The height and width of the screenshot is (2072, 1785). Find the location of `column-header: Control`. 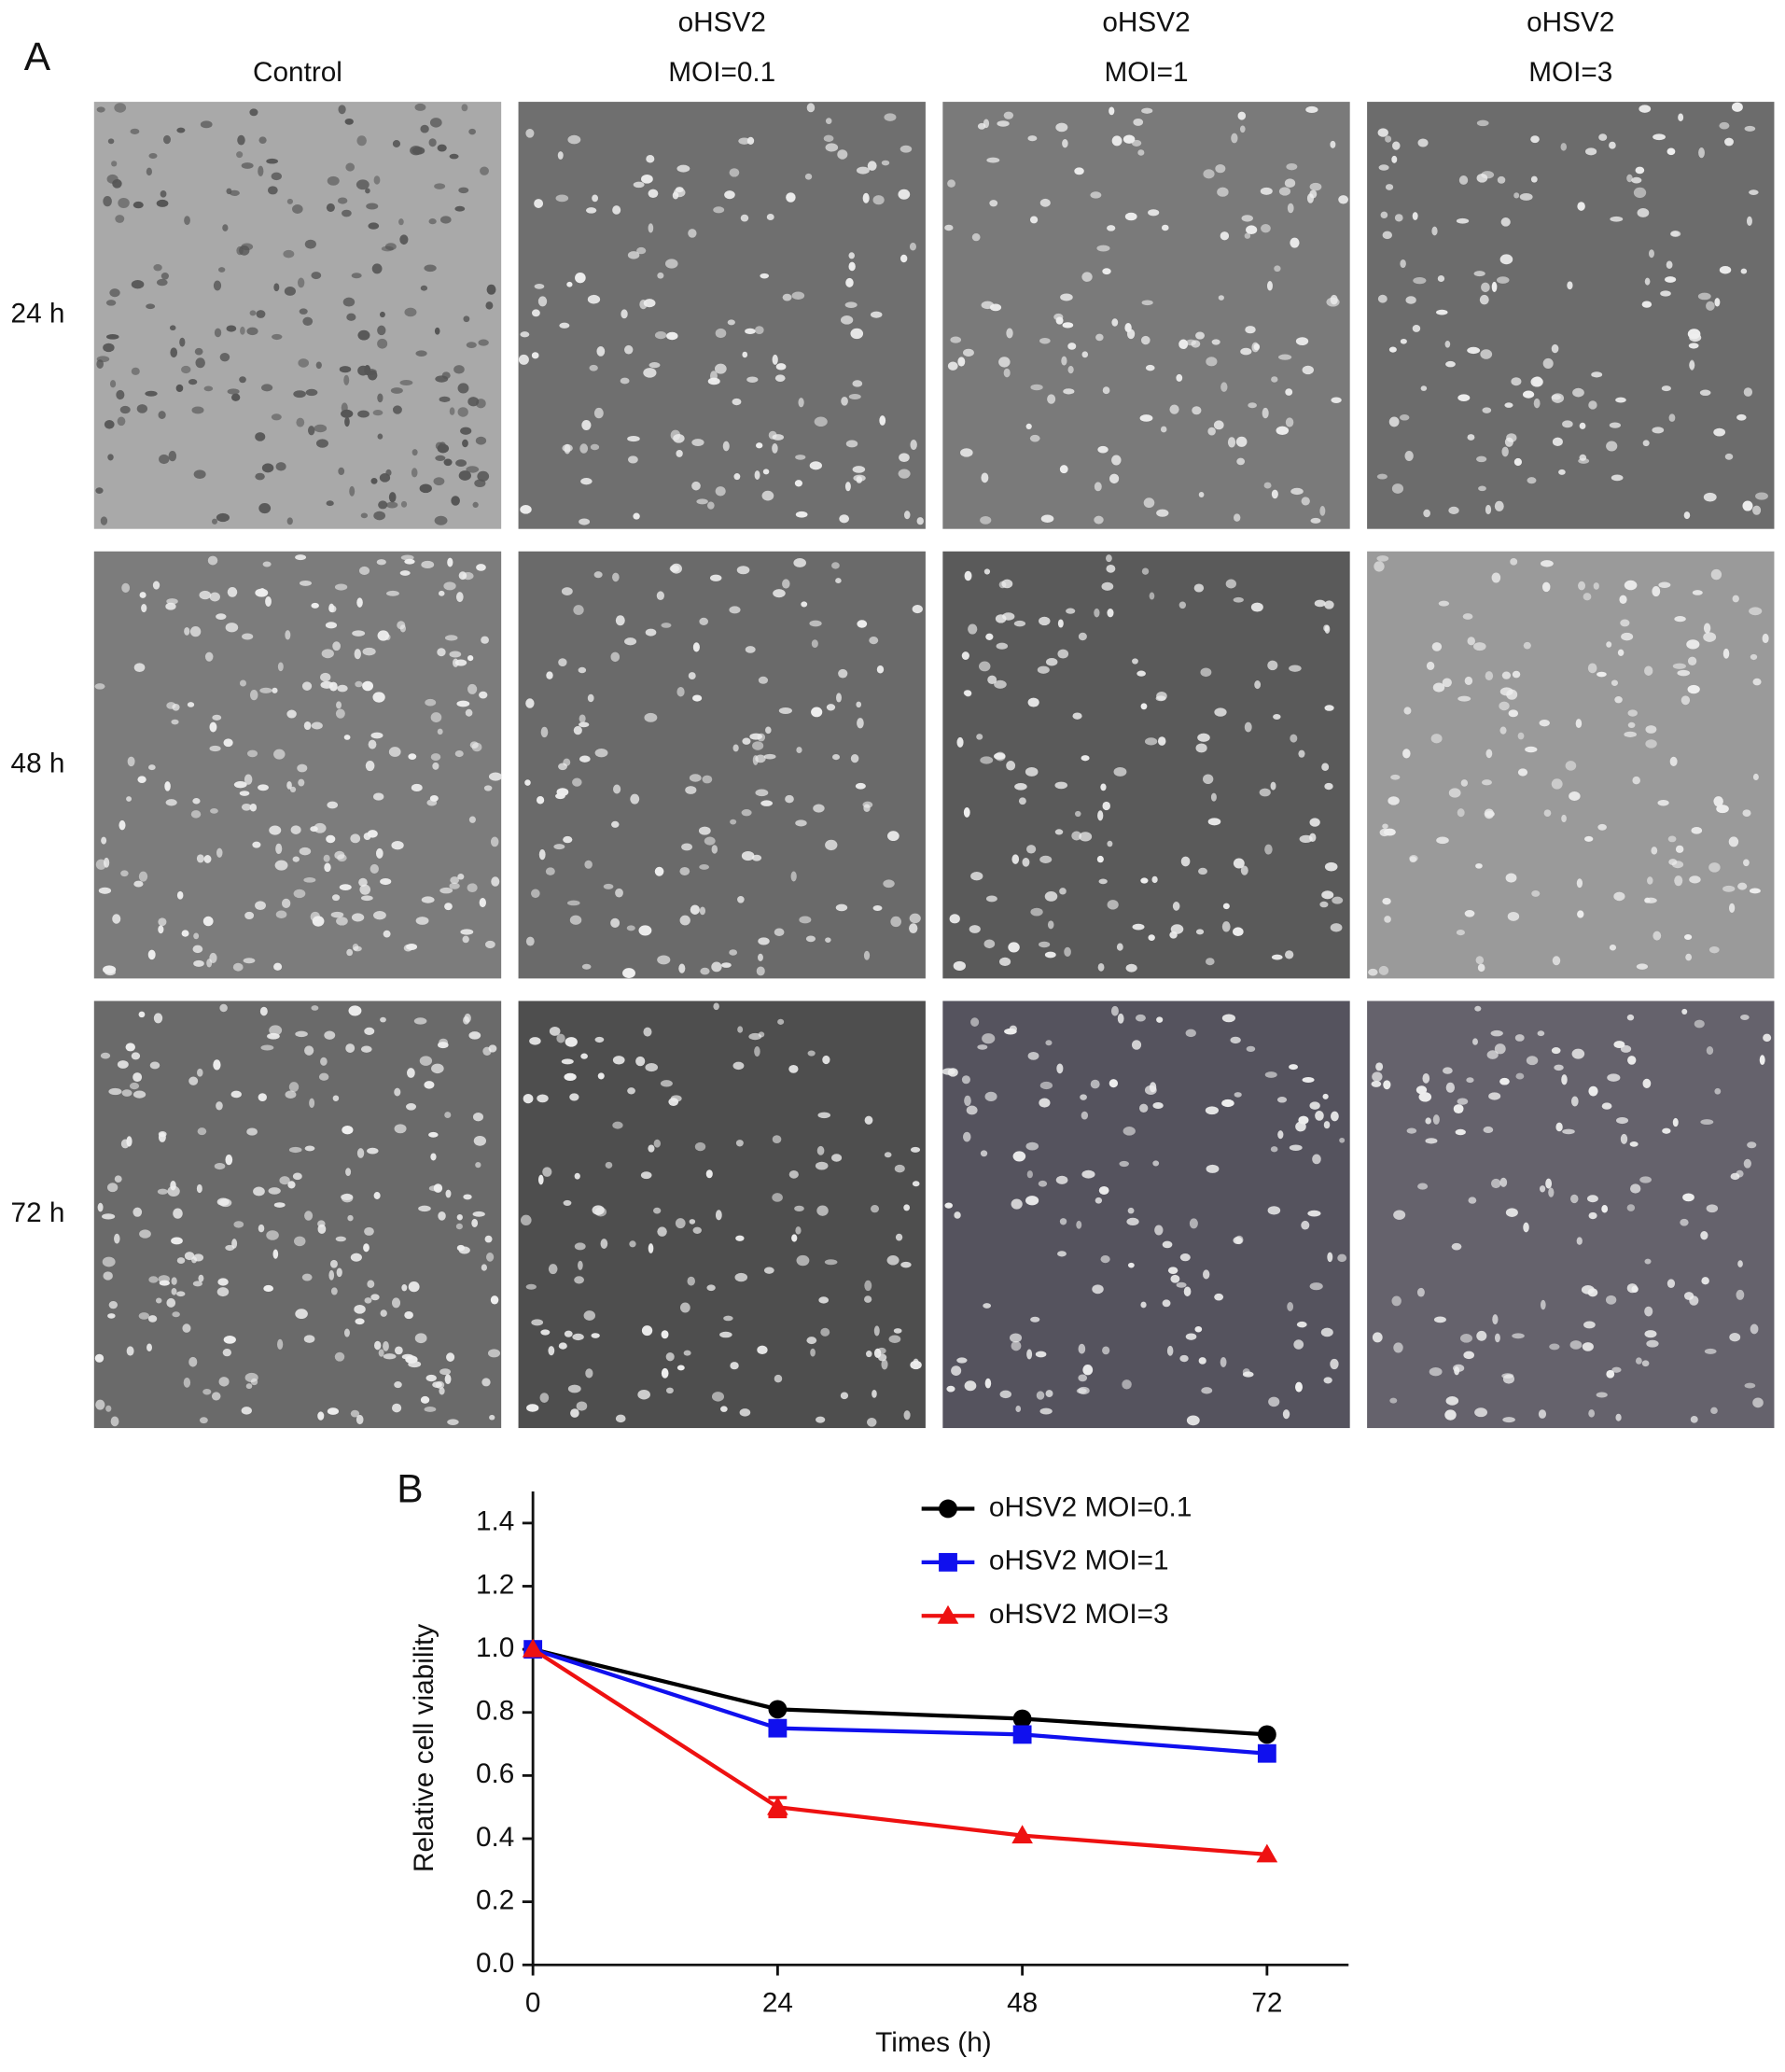

column-header: Control is located at coordinates (297, 72).